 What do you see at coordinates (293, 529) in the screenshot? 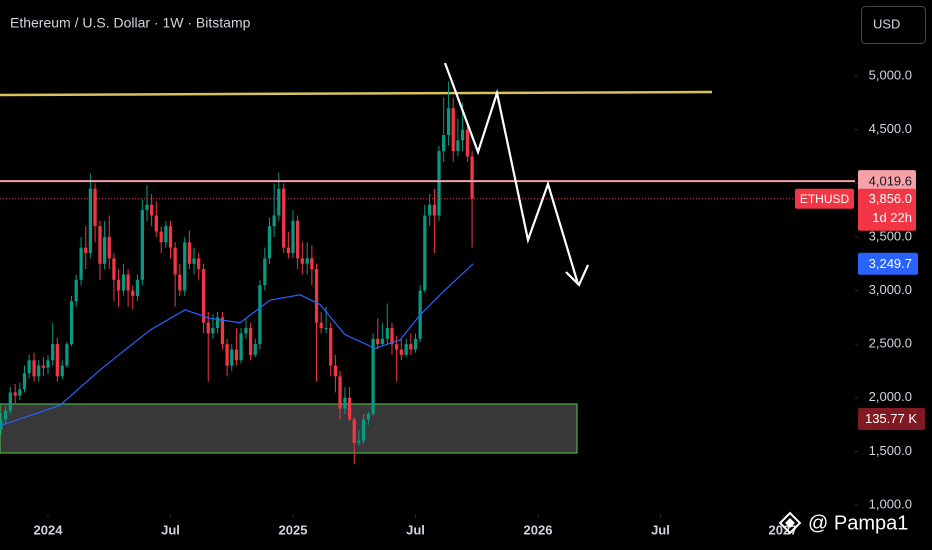
I see `x-tick-label: 2025` at bounding box center [293, 529].